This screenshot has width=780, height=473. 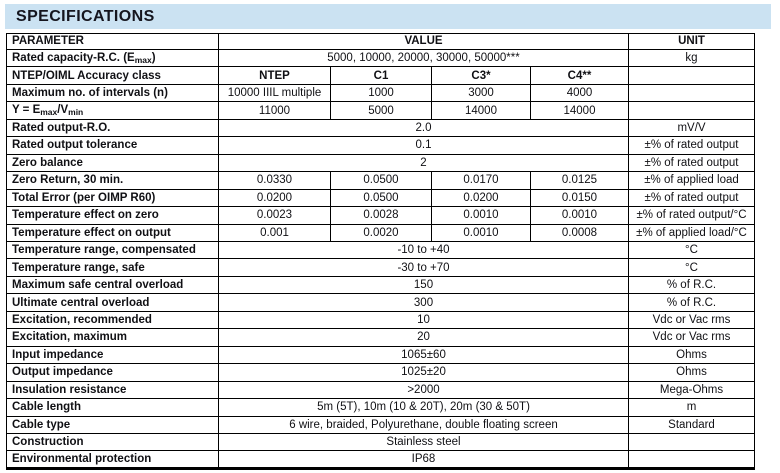 I want to click on table-row: Ultimate central overload 300% of R.C., so click(x=380, y=302).